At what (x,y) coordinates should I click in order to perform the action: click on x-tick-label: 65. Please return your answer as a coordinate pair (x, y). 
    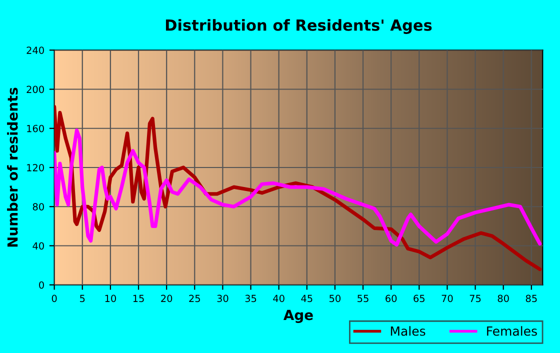
    Looking at the image, I should click on (419, 298).